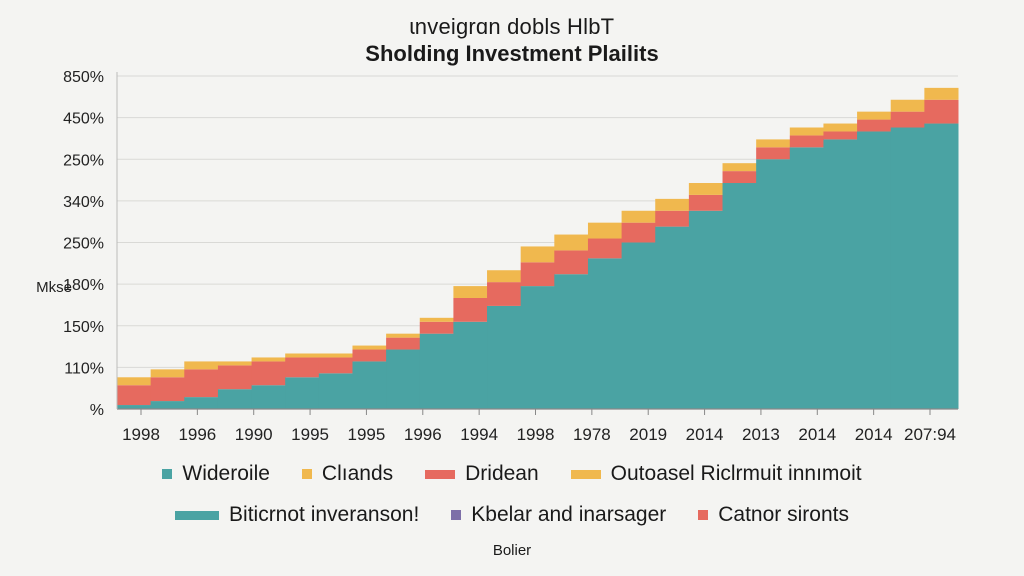  Describe the element at coordinates (512, 550) in the screenshot. I see `x-axis-label: Bolier` at that location.